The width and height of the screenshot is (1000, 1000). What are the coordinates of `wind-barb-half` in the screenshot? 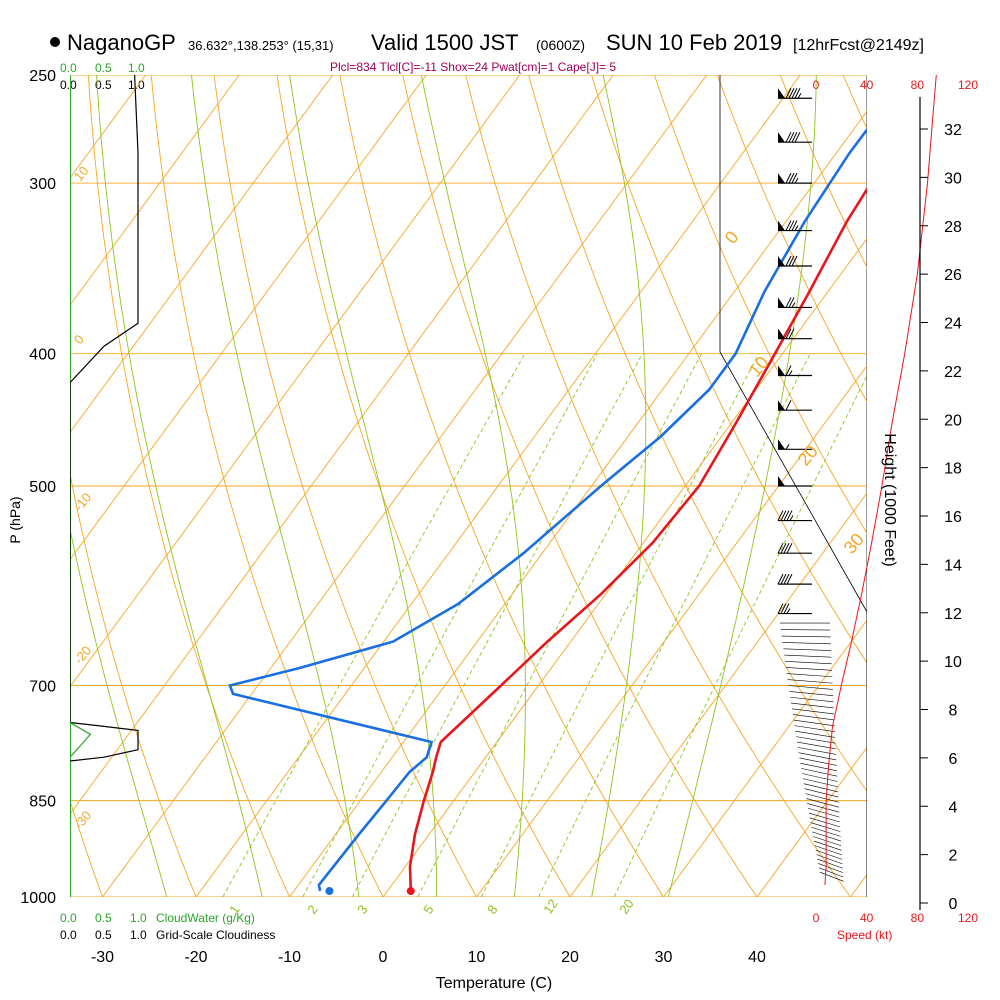 It's located at (799, 95).